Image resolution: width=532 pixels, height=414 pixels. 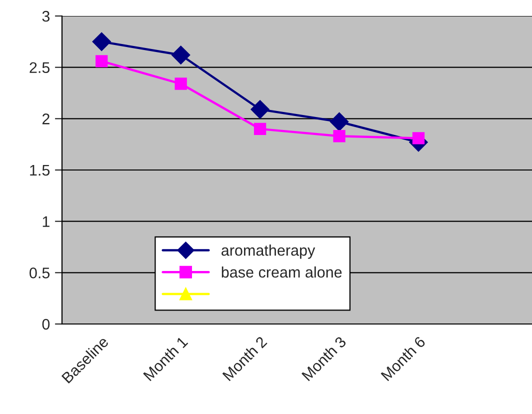 What do you see at coordinates (46, 16) in the screenshot?
I see `y-tick-label: 3` at bounding box center [46, 16].